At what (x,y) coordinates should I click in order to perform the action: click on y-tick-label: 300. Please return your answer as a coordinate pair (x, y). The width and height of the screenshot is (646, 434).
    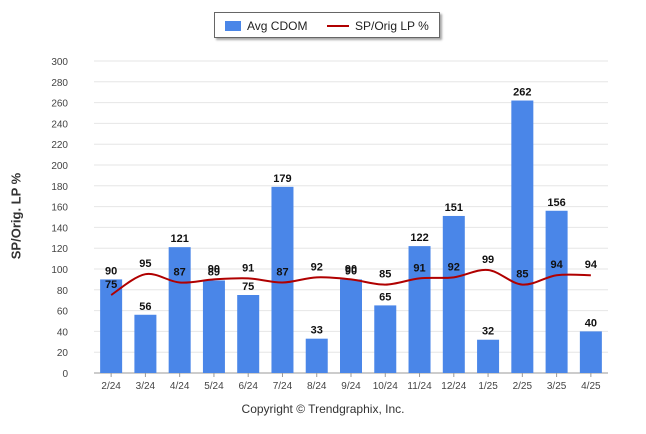
    Looking at the image, I should click on (59, 62).